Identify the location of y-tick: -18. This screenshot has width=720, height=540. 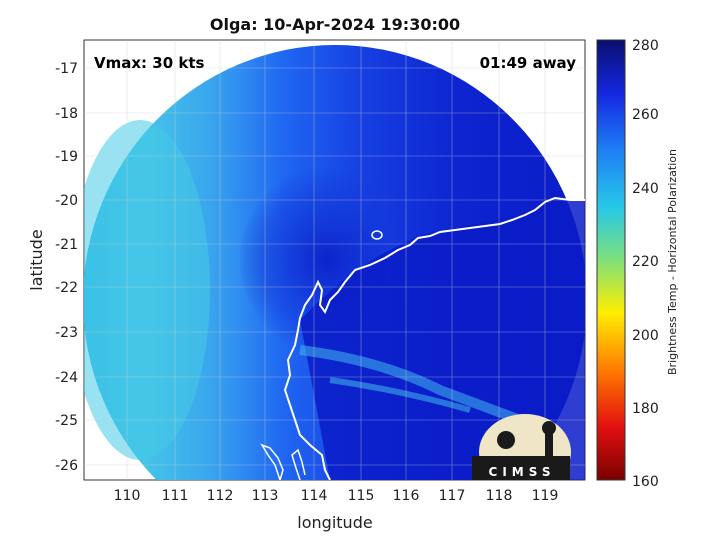
(66, 114).